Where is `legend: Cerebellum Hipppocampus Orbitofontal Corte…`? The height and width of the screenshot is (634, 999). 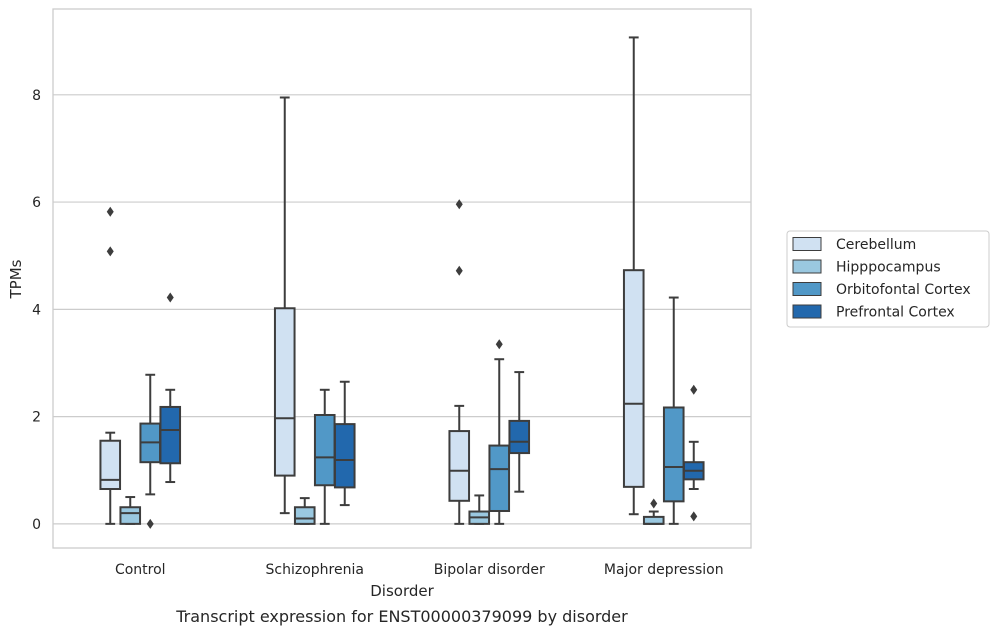
legend: Cerebellum Hipppocampus Orbitofontal Corte… is located at coordinates (888, 279).